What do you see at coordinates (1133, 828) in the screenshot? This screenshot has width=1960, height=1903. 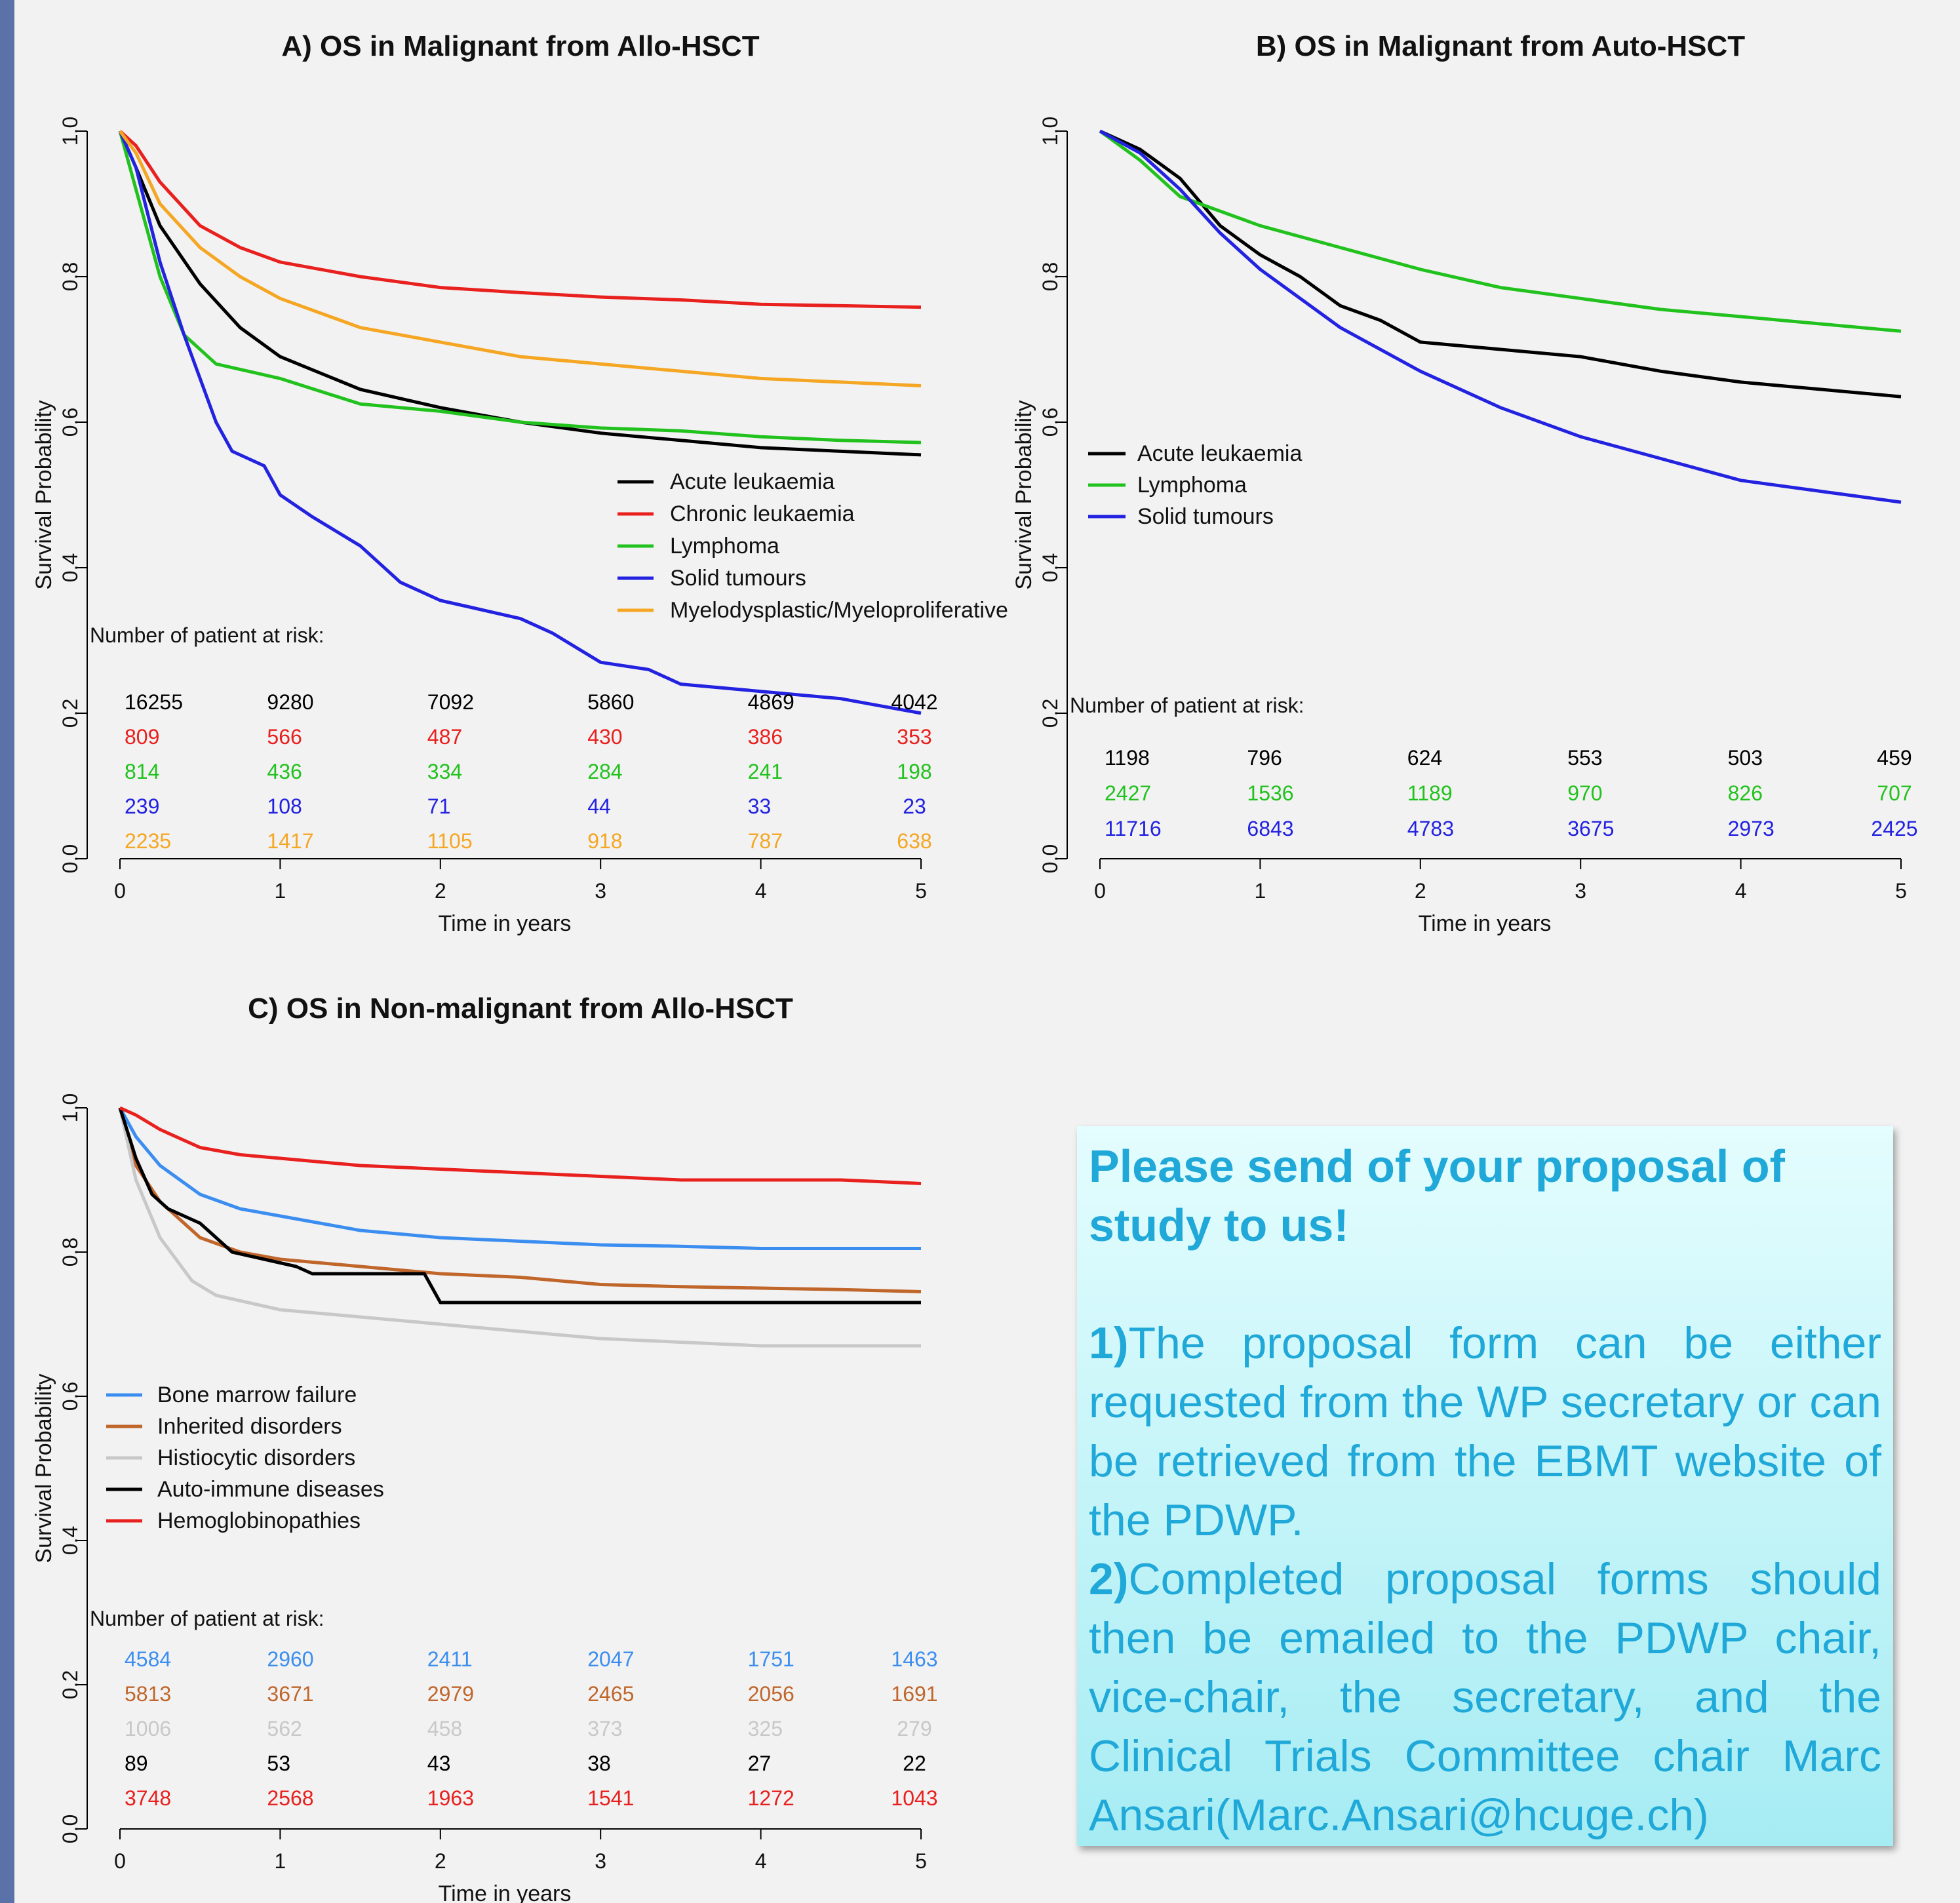 I see `risk-count: 11716` at bounding box center [1133, 828].